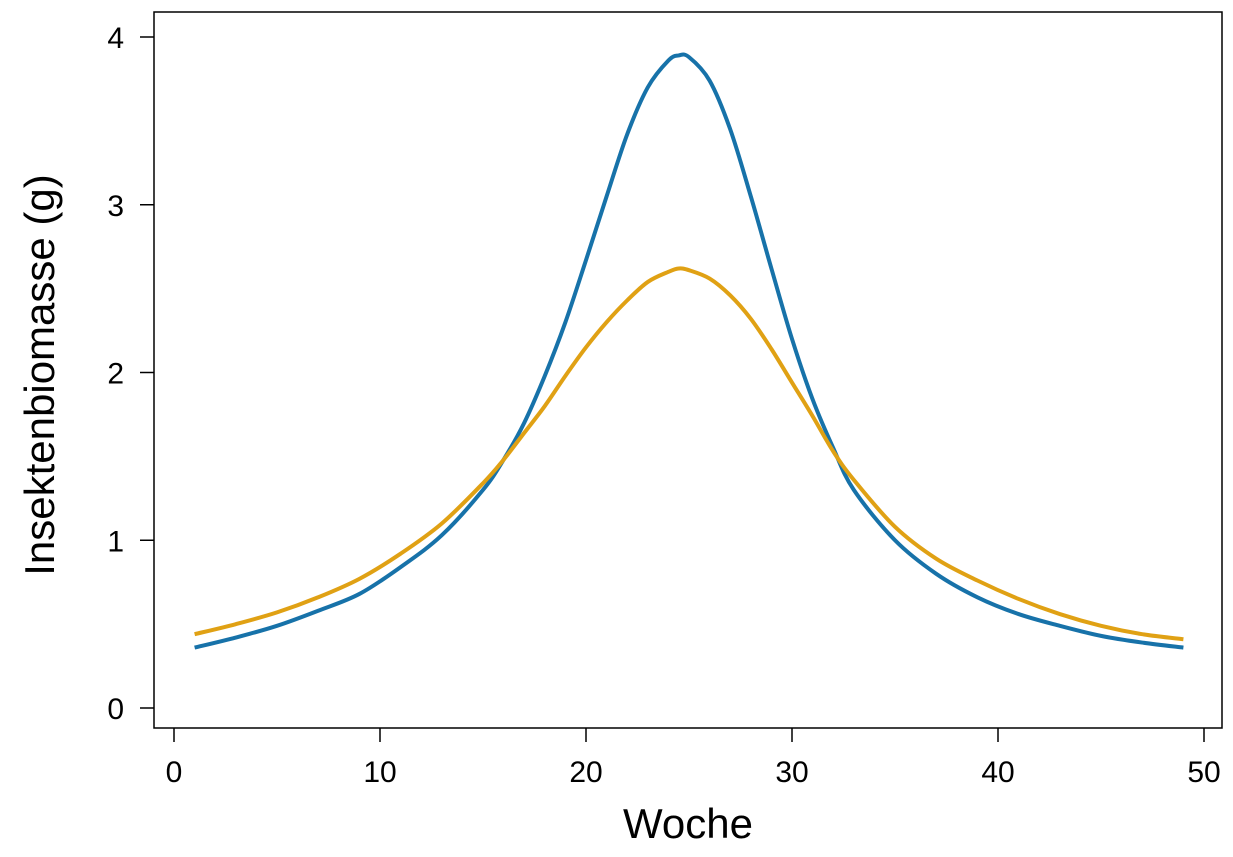 Image resolution: width=1233 pixels, height=857 pixels. Describe the element at coordinates (1203, 772) in the screenshot. I see `x-tick-label: 50` at that location.